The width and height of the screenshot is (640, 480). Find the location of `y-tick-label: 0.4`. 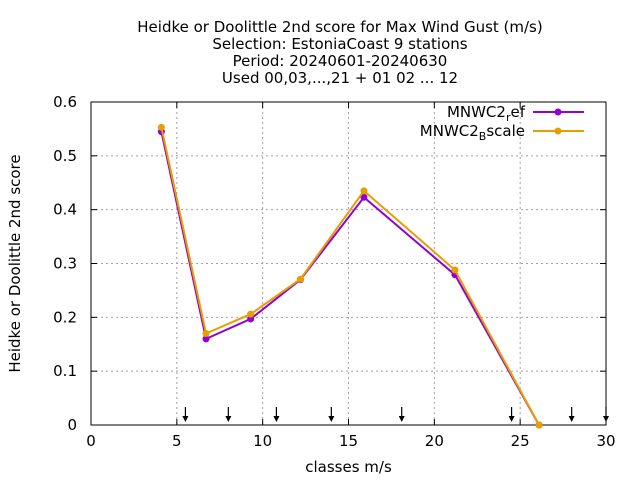

y-tick-label: 0.4 is located at coordinates (65, 210).